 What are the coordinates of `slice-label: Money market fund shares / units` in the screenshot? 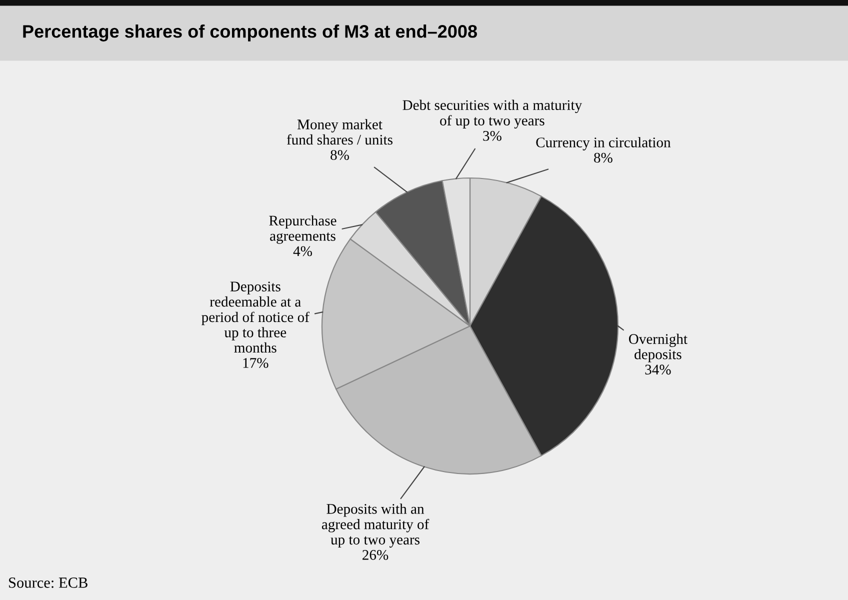 It's located at (339, 132).